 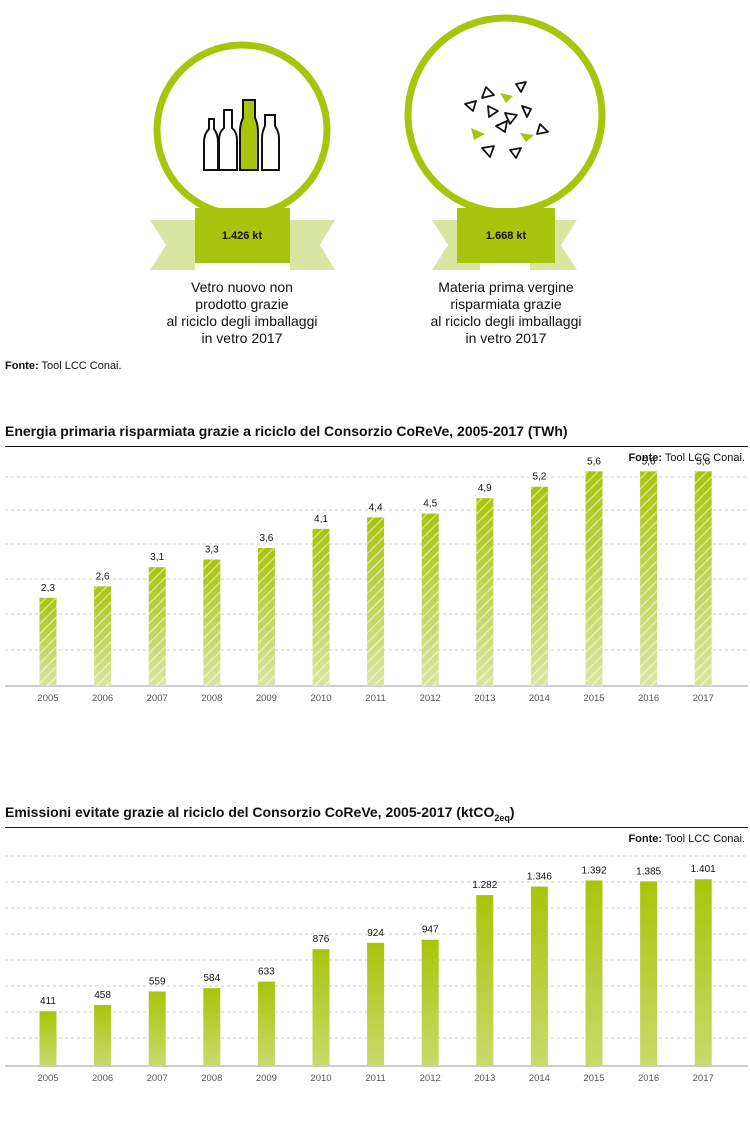 I want to click on bar-2009, so click(x=266, y=1023).